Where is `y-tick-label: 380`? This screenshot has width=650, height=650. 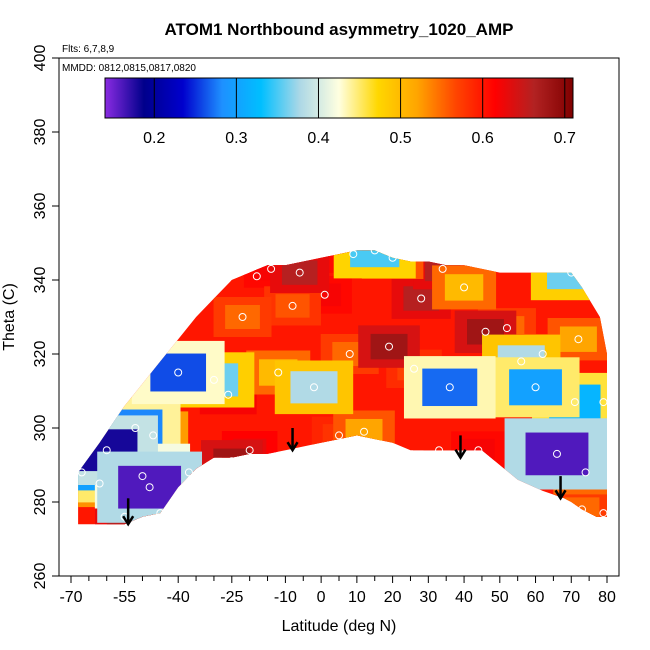 y-tick-label: 380 is located at coordinates (40, 132).